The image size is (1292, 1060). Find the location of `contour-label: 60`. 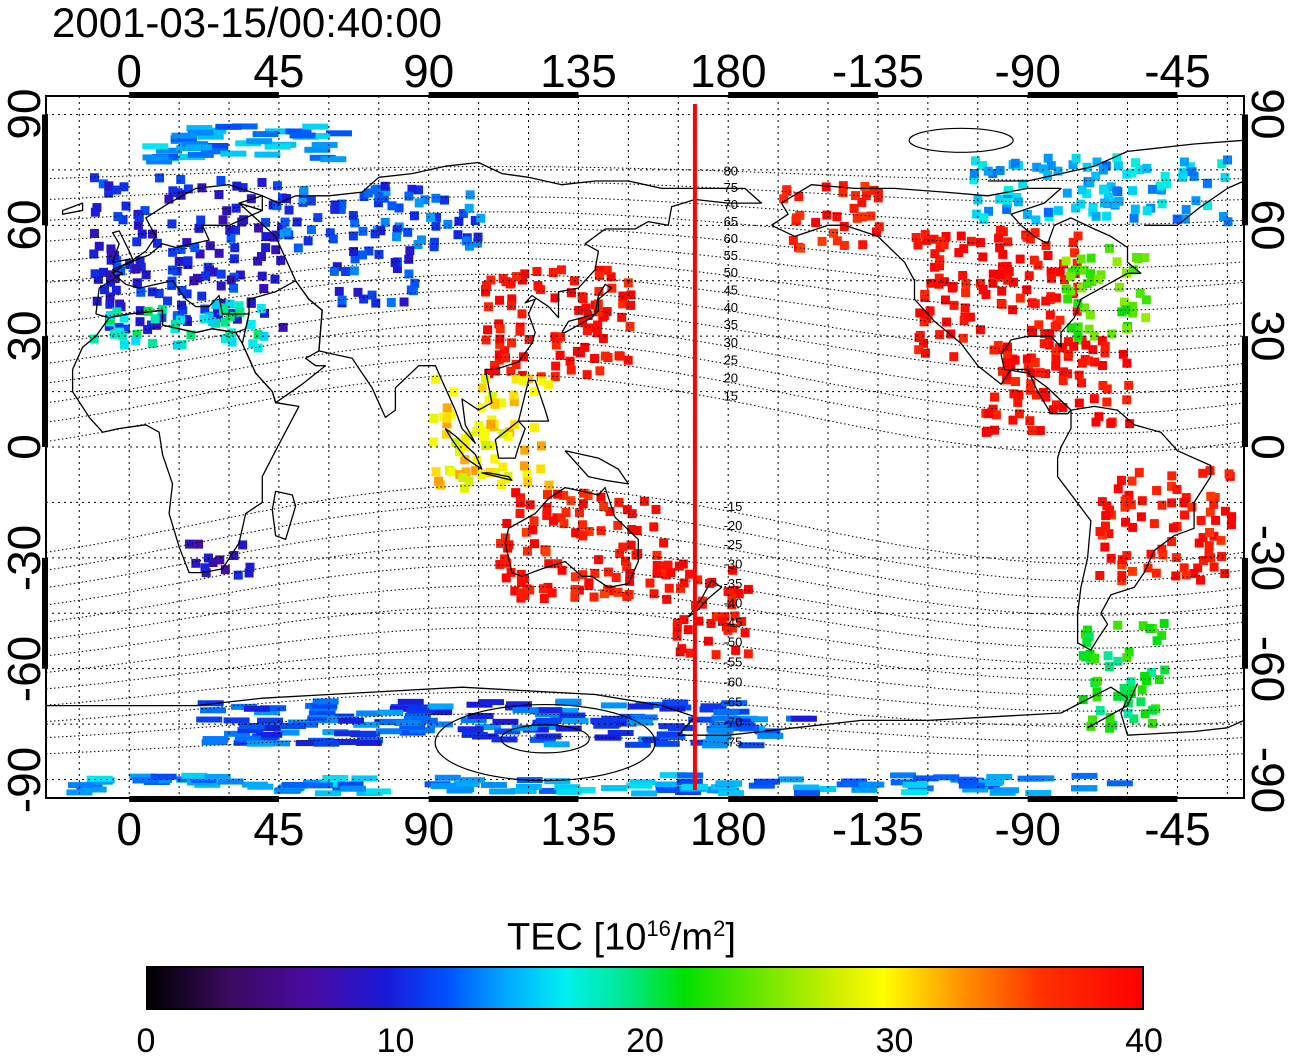

contour-label: 60 is located at coordinates (731, 238).